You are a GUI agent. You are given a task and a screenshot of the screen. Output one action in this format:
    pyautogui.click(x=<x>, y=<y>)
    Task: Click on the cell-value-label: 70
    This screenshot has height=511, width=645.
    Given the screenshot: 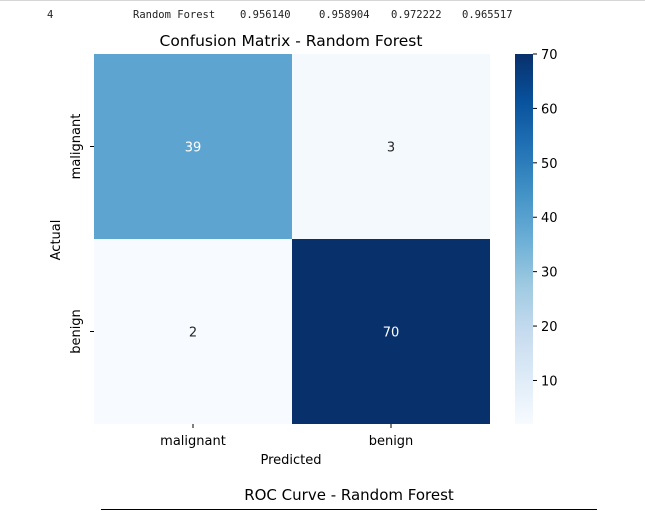 What is the action you would take?
    pyautogui.click(x=391, y=333)
    